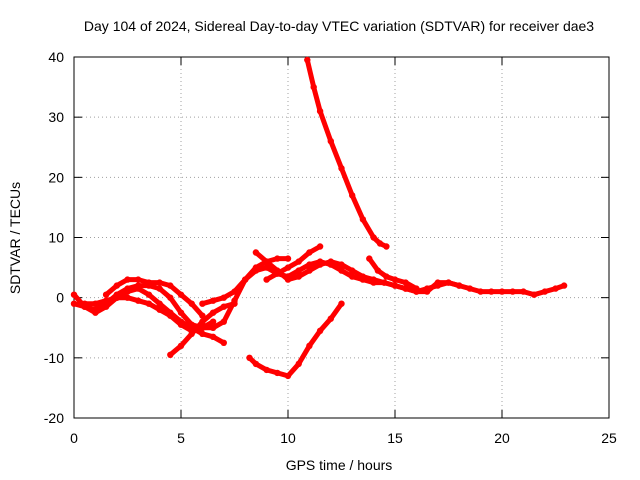  I want to click on y-tick-label: 30, so click(56, 117).